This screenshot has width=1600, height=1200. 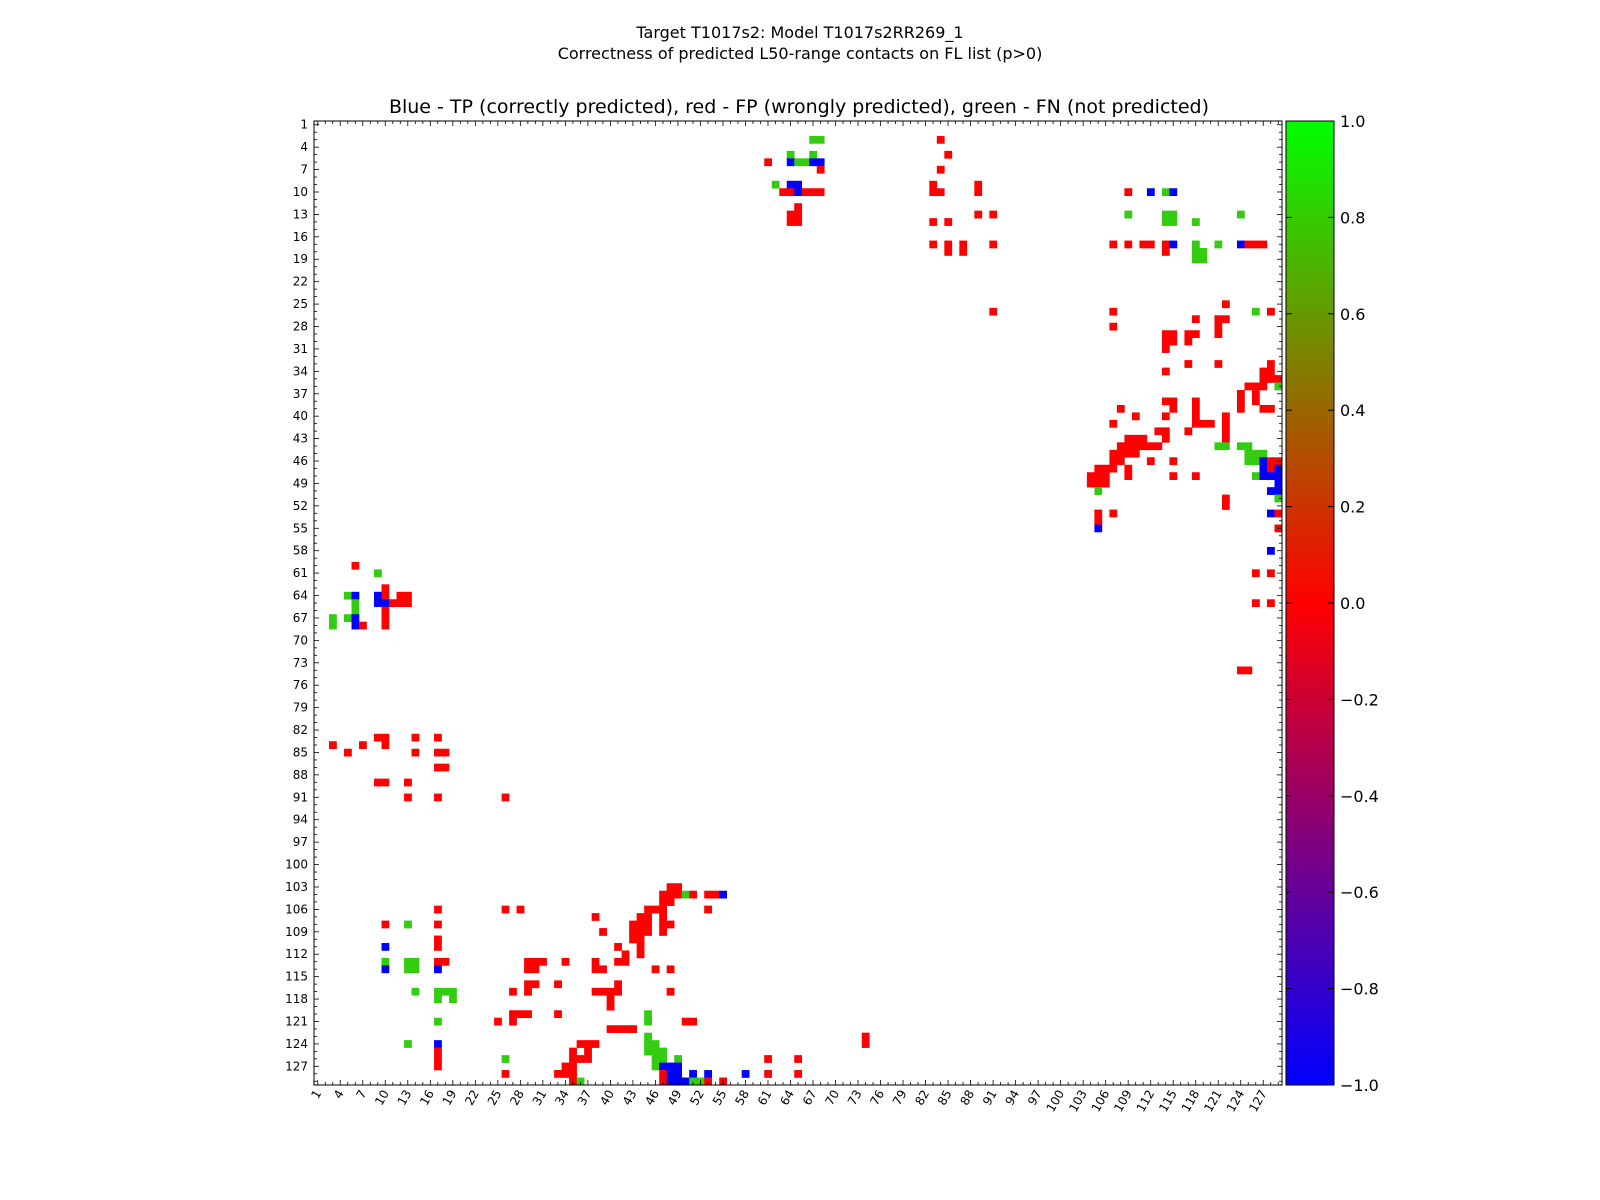 What do you see at coordinates (304, 147) in the screenshot?
I see `y-tick-label: 4` at bounding box center [304, 147].